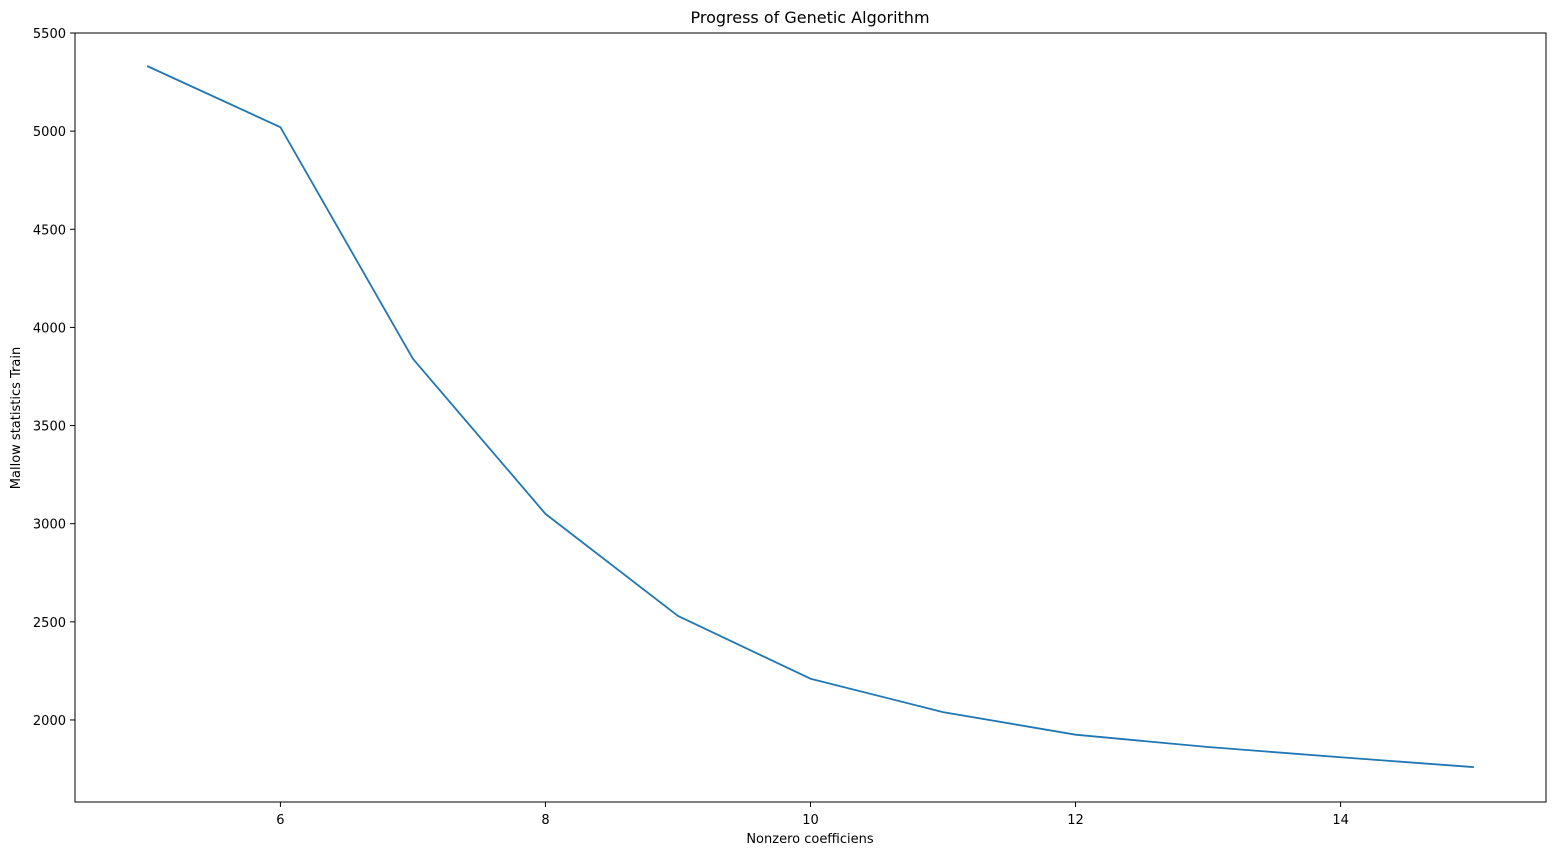  Describe the element at coordinates (16, 418) in the screenshot. I see `y-axis-title: Mallow statistics Train` at that location.